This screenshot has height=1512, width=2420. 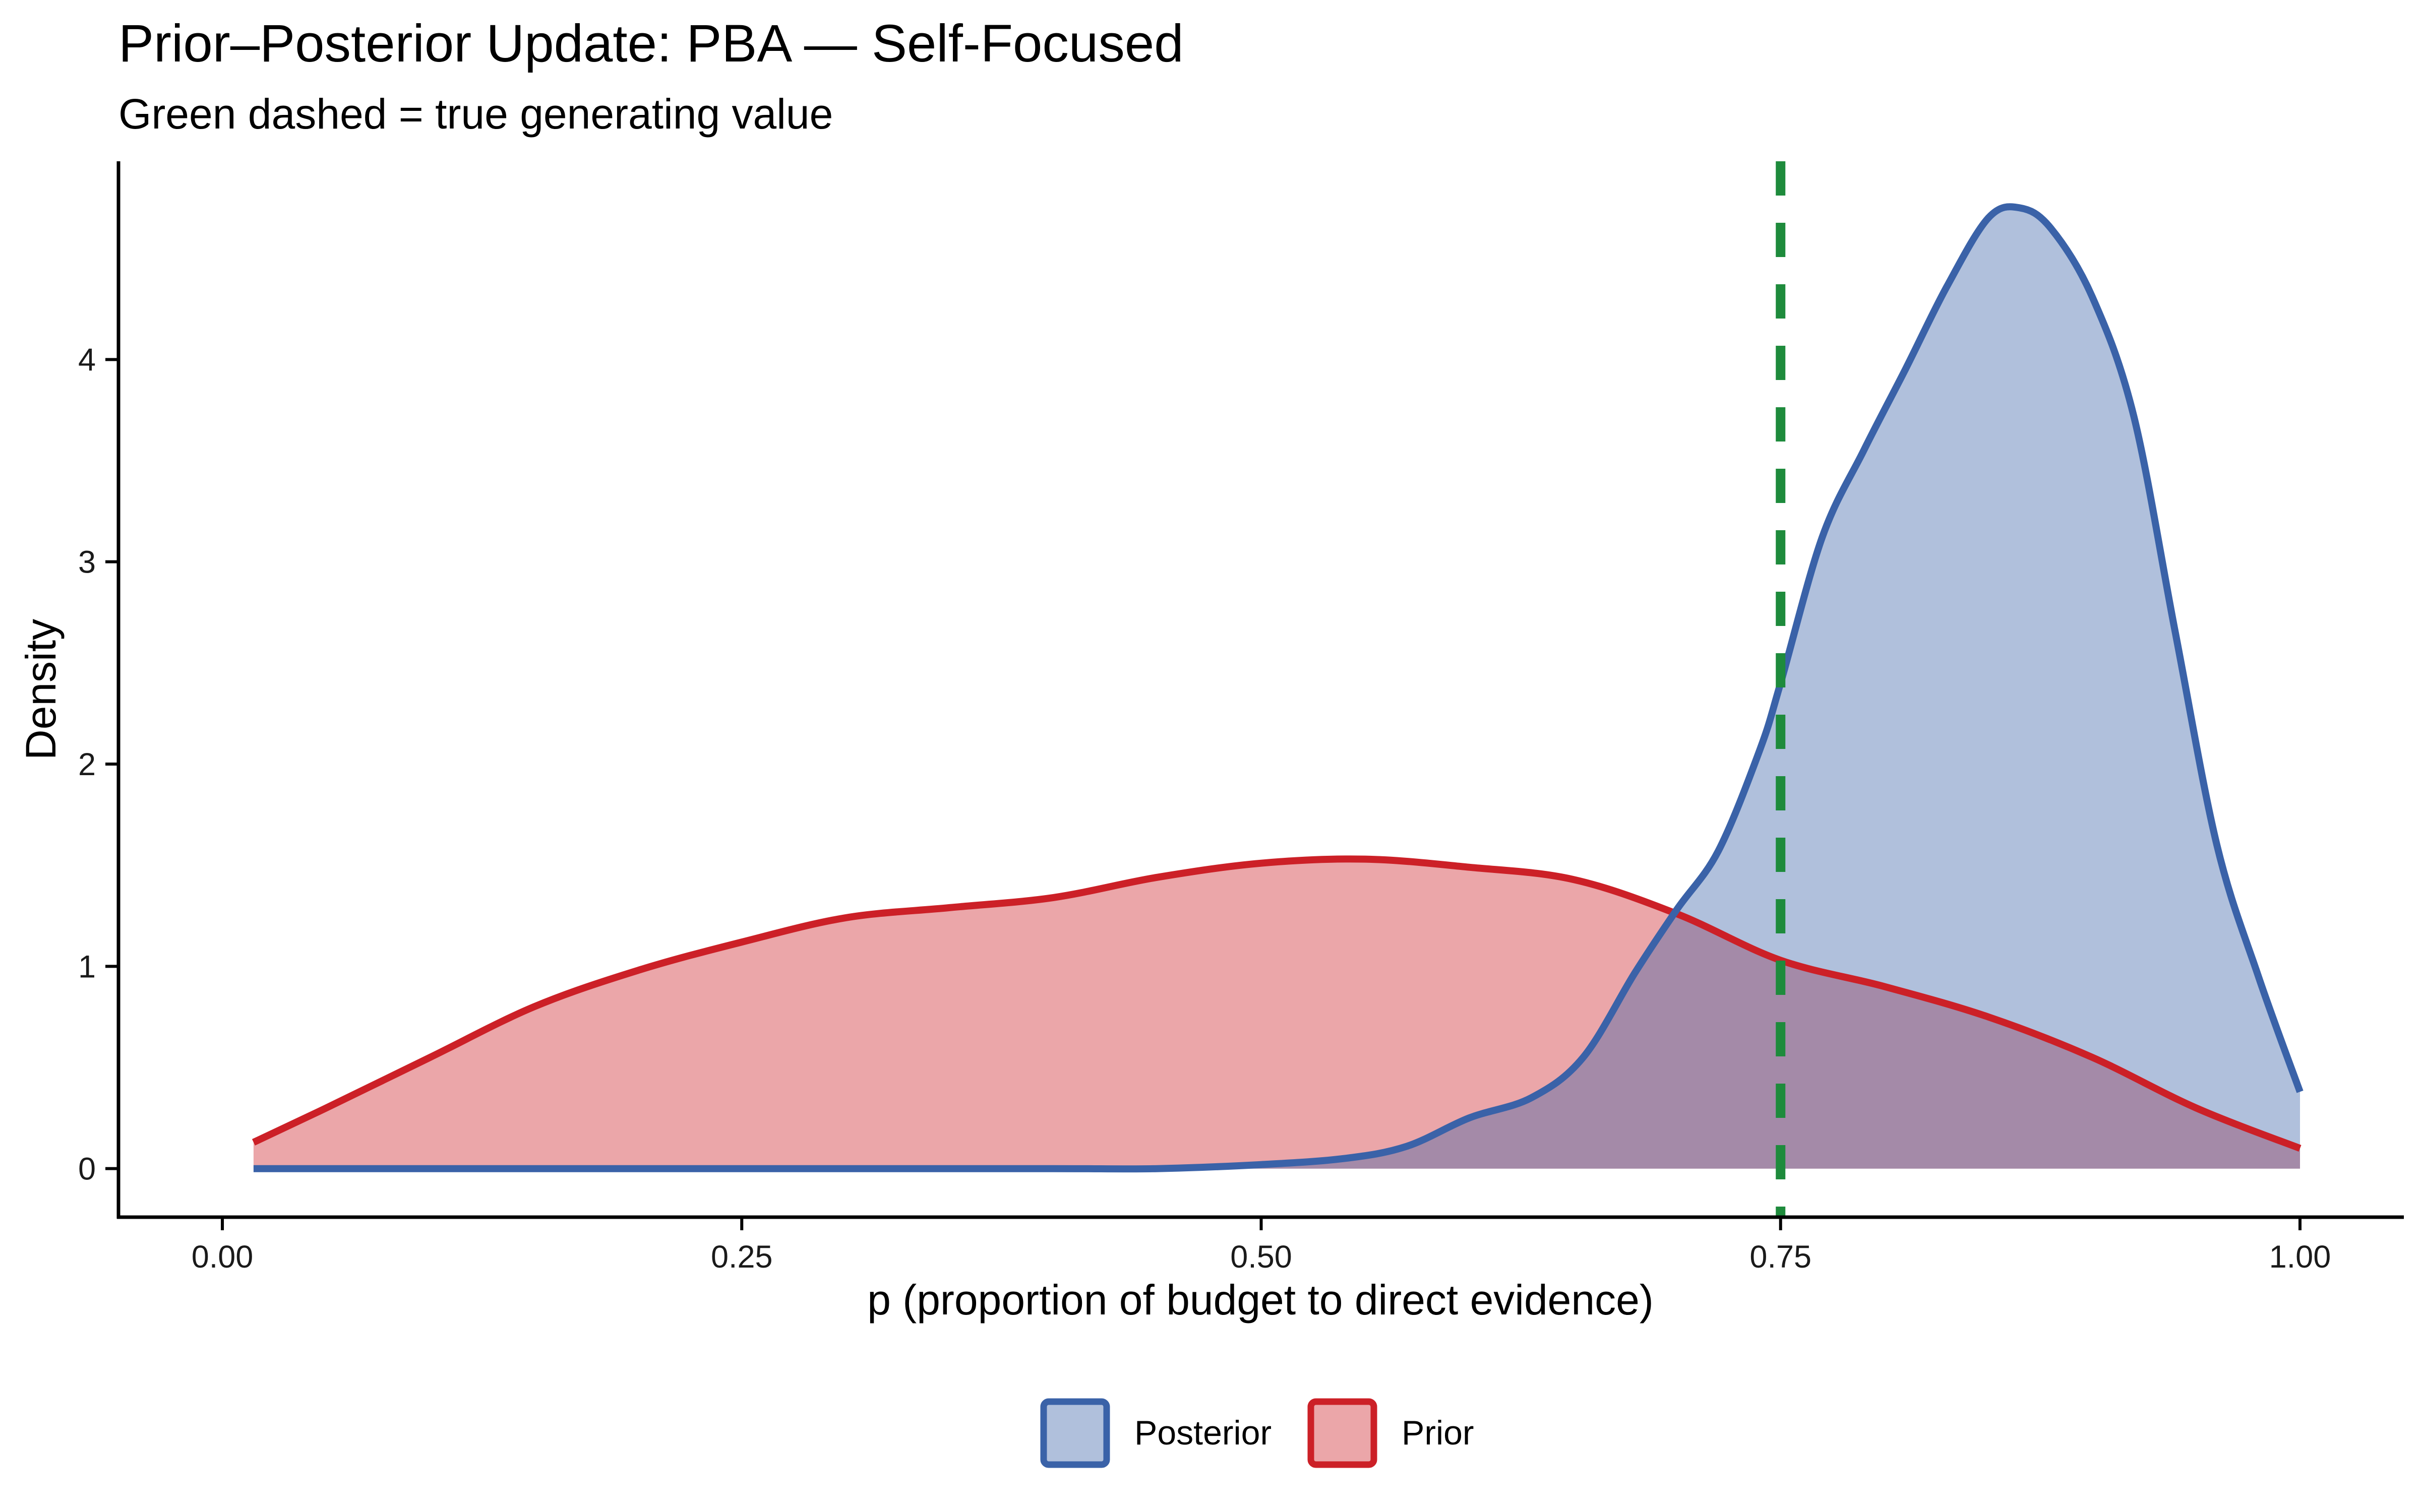 What do you see at coordinates (87, 1169) in the screenshot?
I see `y-tick-label: 0` at bounding box center [87, 1169].